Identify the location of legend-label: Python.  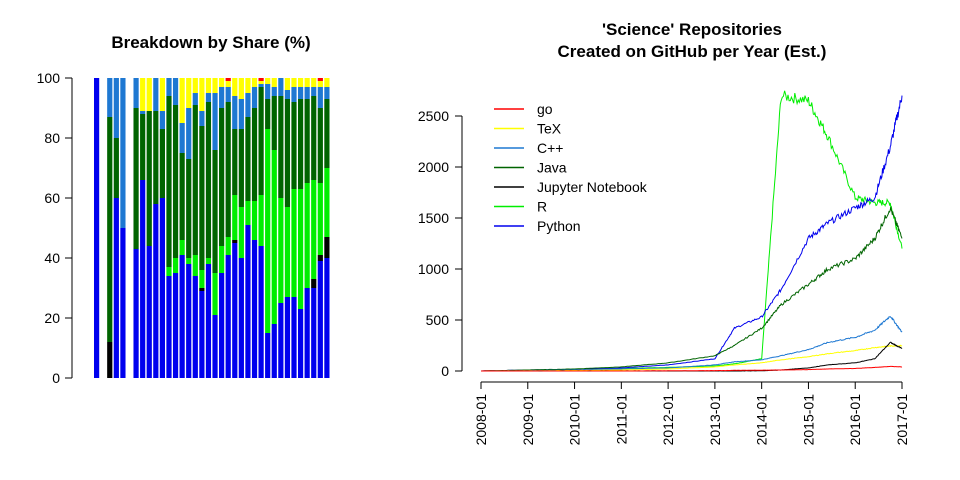
(559, 226).